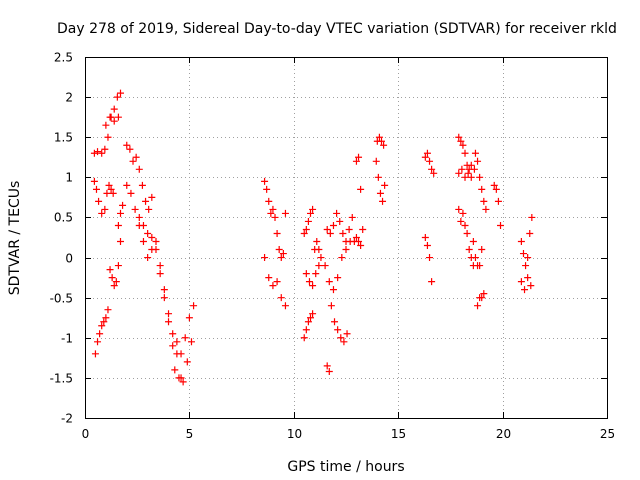 This screenshot has height=480, width=640. What do you see at coordinates (139, 177) in the screenshot?
I see `series-segment-b1` at bounding box center [139, 177].